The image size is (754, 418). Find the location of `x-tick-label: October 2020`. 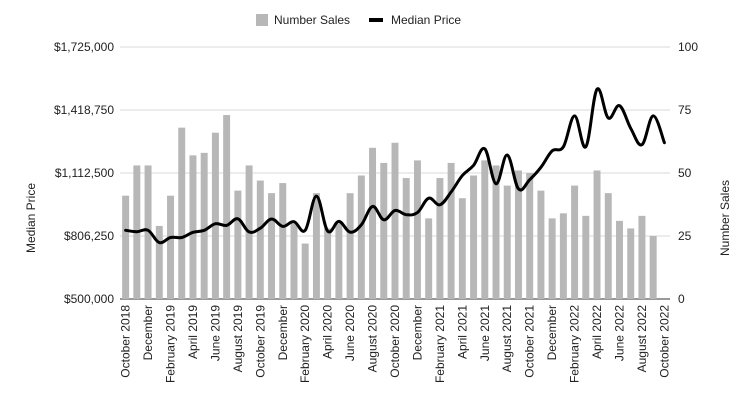

x-tick-label: October 2020 is located at coordinates (395, 341).